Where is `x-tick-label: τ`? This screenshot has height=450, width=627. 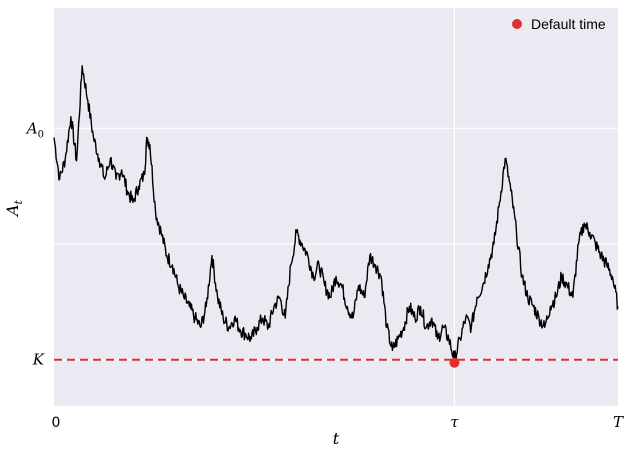 x-tick-label: τ is located at coordinates (454, 422).